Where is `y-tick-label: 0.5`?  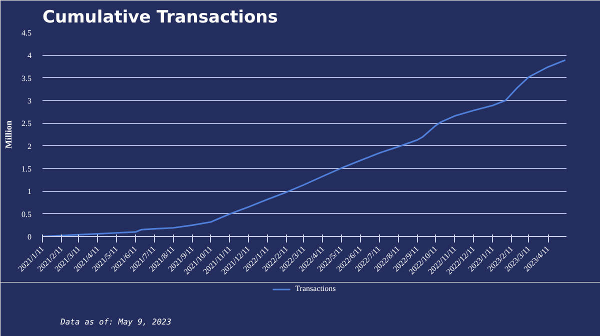
y-tick-label: 0.5 is located at coordinates (27, 214).